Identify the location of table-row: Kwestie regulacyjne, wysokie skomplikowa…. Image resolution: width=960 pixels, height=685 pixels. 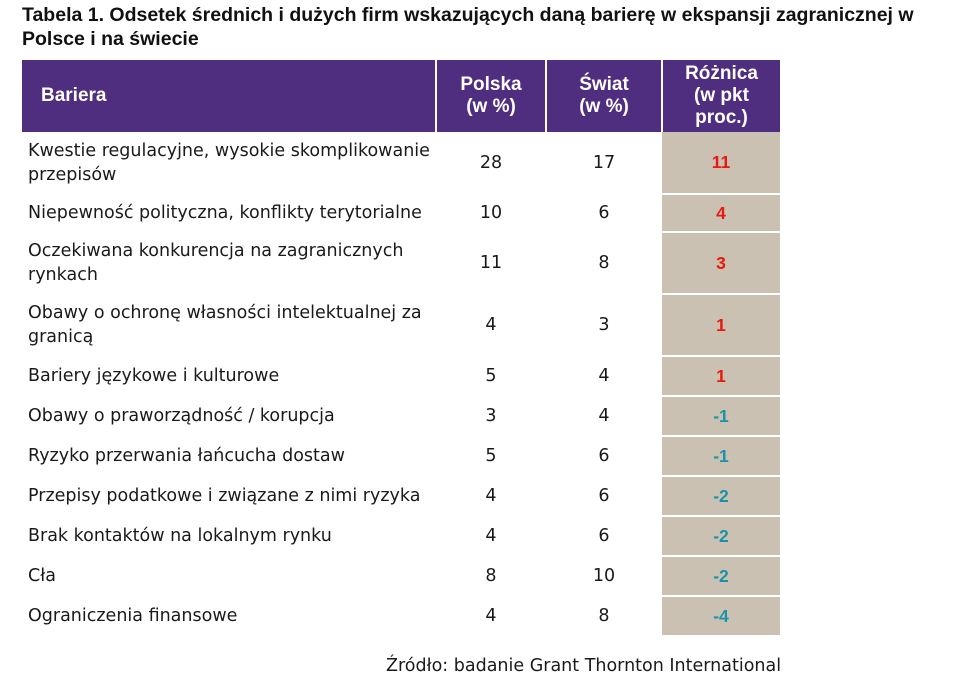
(401, 163).